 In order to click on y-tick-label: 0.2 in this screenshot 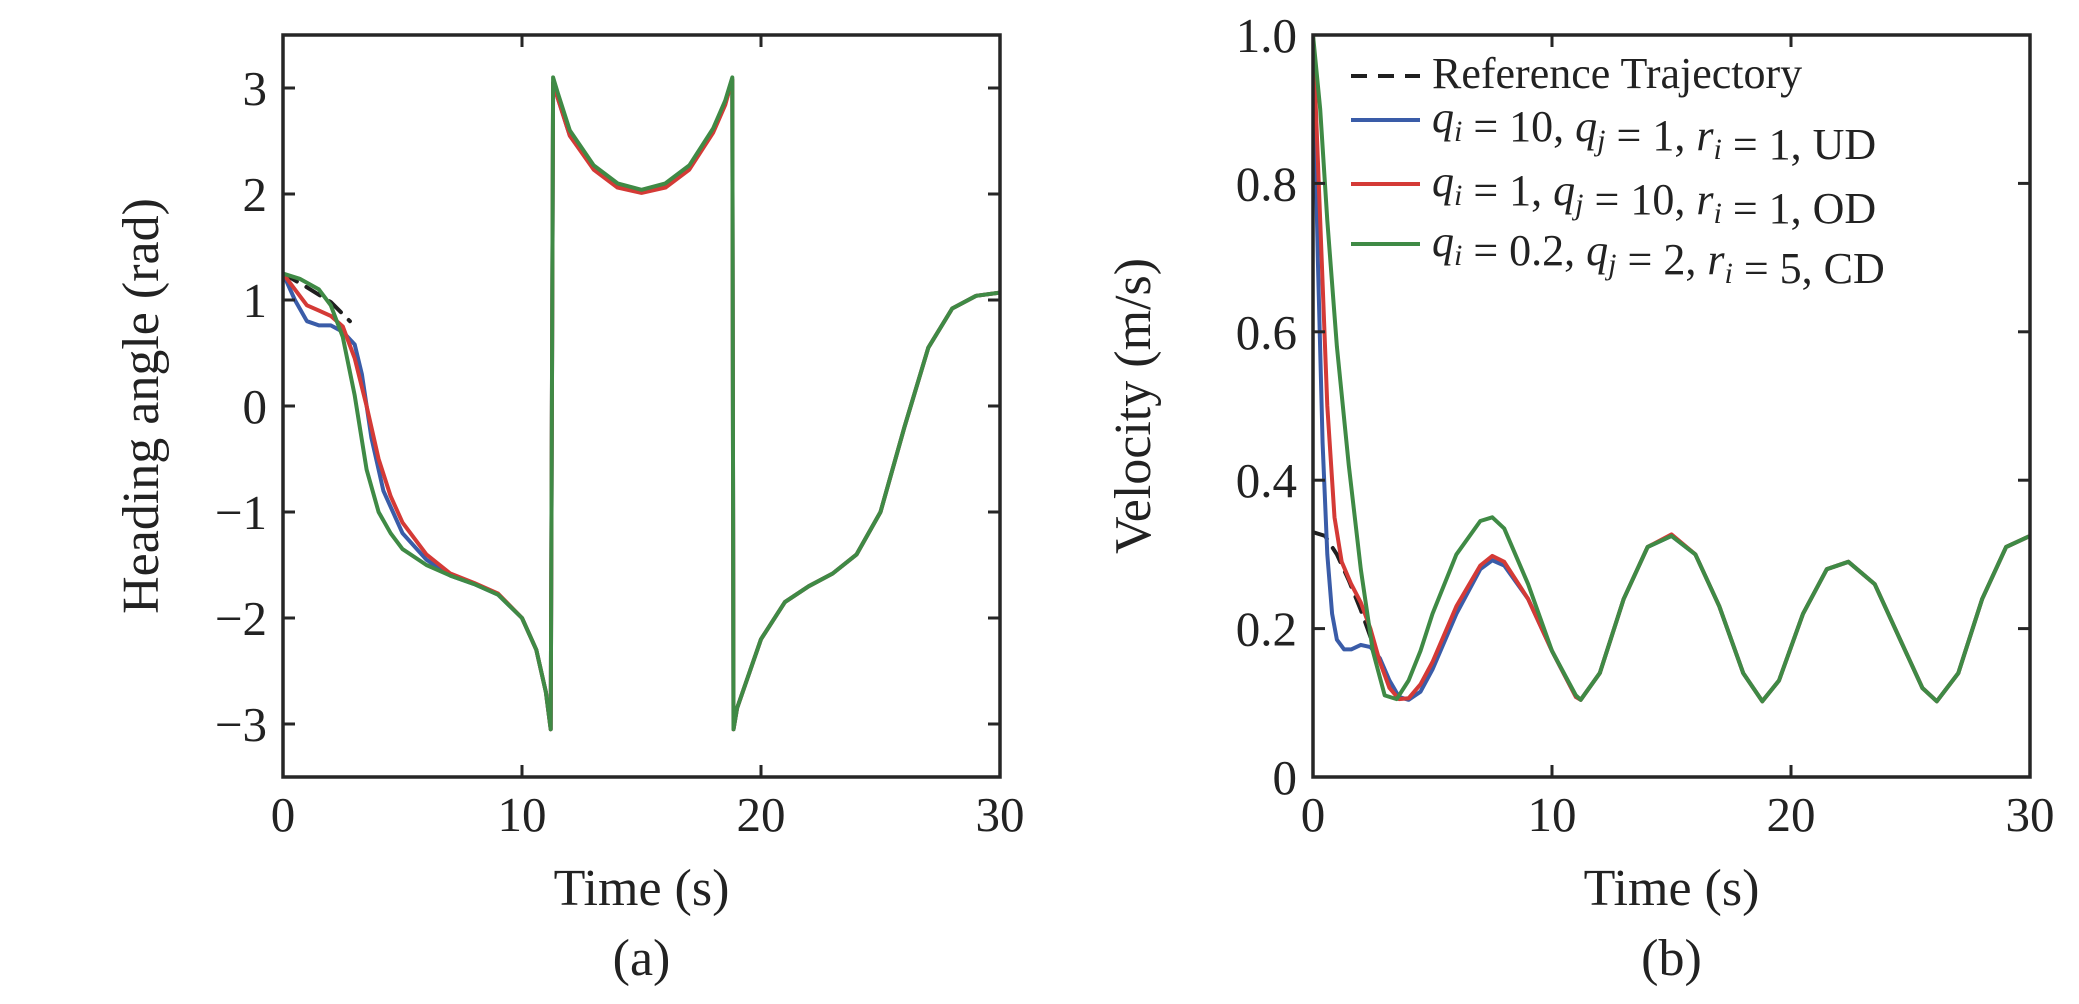, I will do `click(1266, 629)`.